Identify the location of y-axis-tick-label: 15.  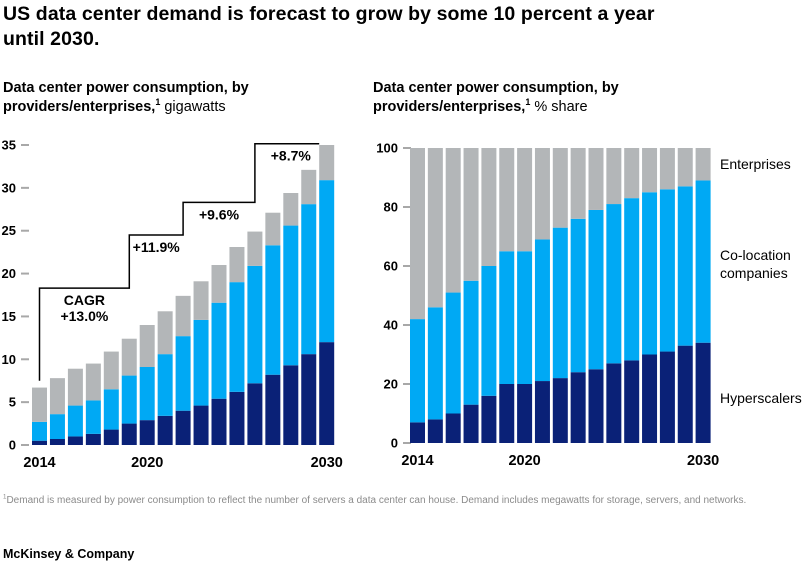
(9, 316).